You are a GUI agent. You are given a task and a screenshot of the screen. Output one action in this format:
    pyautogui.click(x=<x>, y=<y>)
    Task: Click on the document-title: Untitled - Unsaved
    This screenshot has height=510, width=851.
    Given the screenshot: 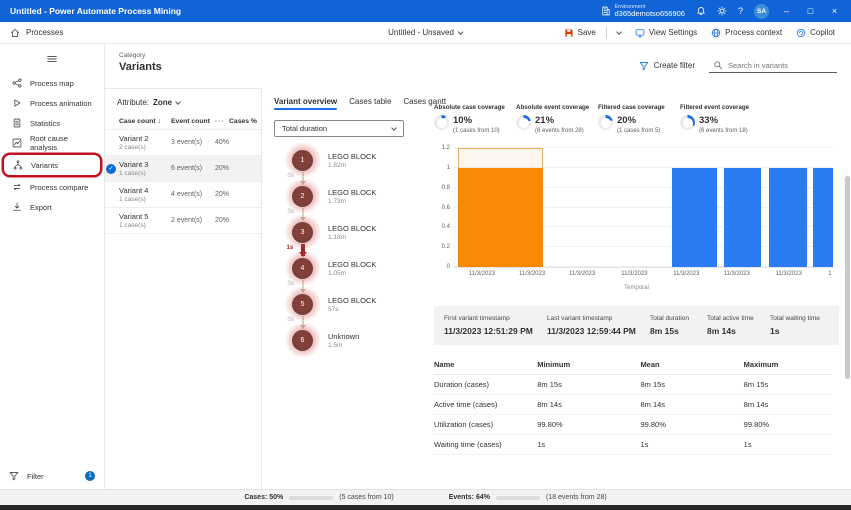 What is the action you would take?
    pyautogui.click(x=421, y=32)
    